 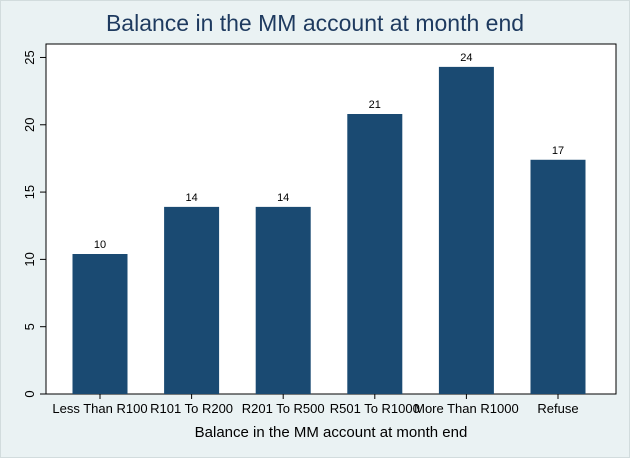 I want to click on x-tick-label: R101 To R200, so click(x=191, y=408).